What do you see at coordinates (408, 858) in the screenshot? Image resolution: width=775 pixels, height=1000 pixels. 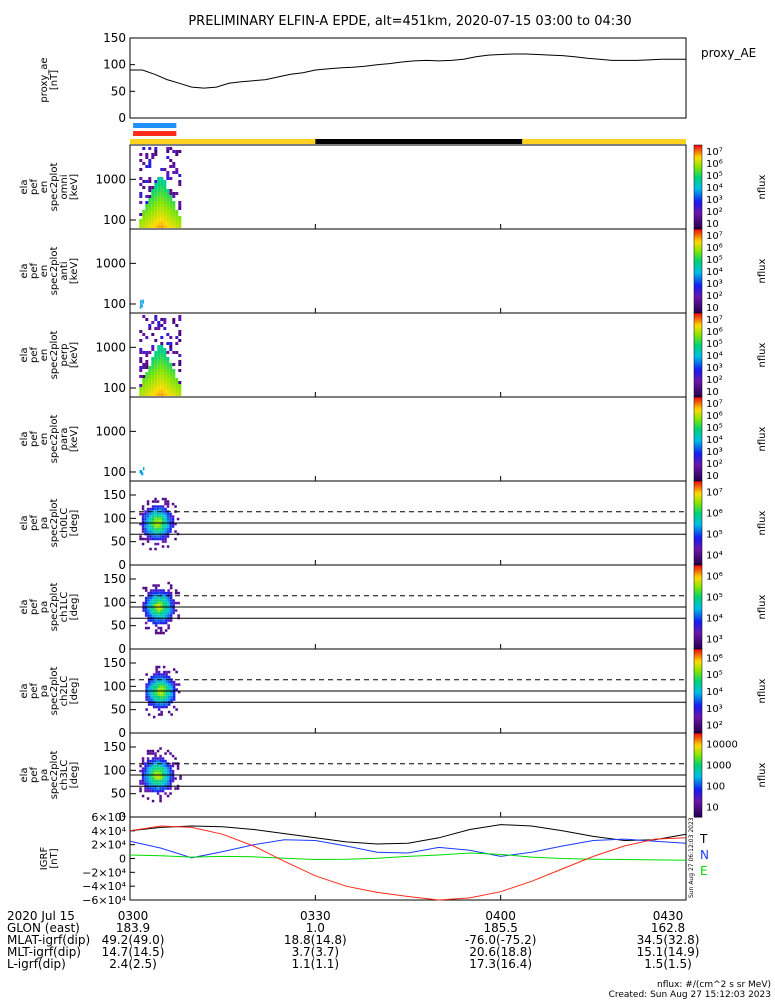 I see `igrf-frame` at bounding box center [408, 858].